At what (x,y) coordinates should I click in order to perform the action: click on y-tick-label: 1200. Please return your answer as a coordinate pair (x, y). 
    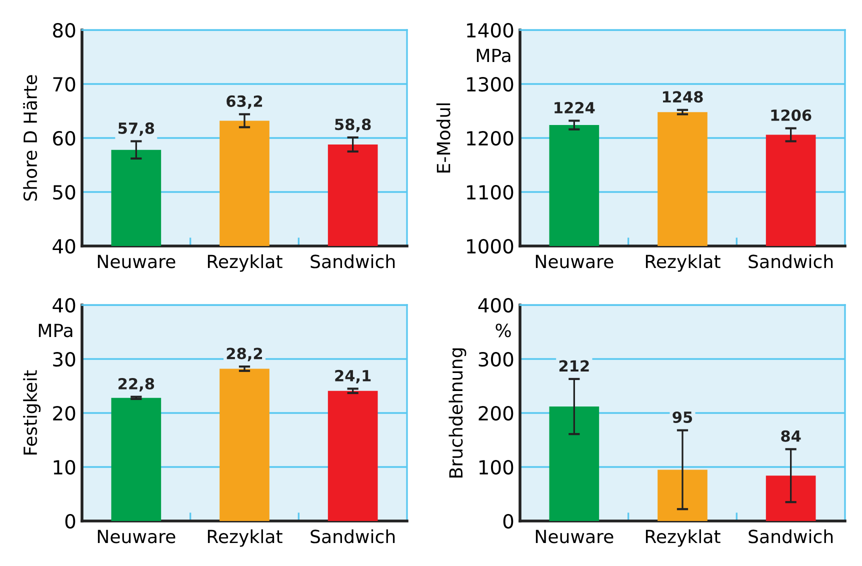
    Looking at the image, I should click on (490, 138).